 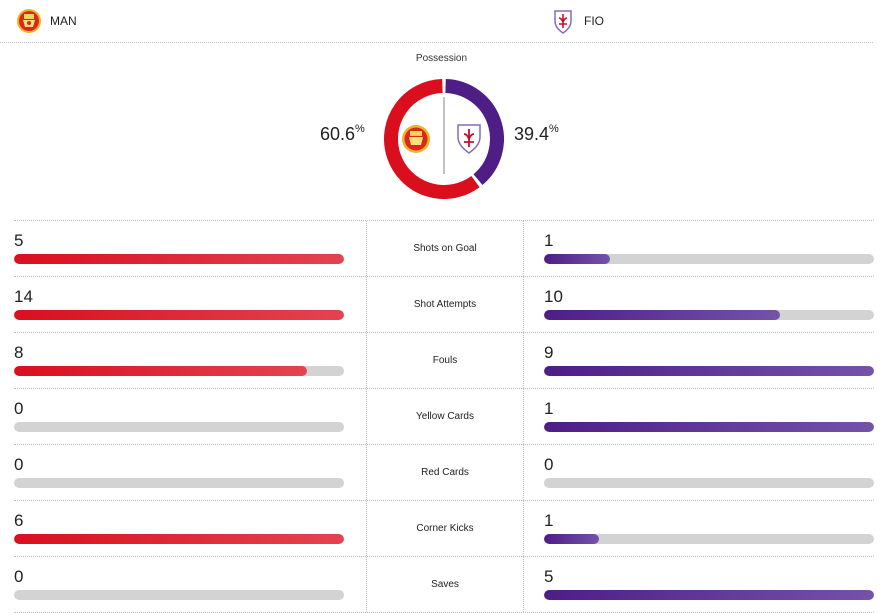 What do you see at coordinates (46, 21) in the screenshot?
I see `home-team: MAN` at bounding box center [46, 21].